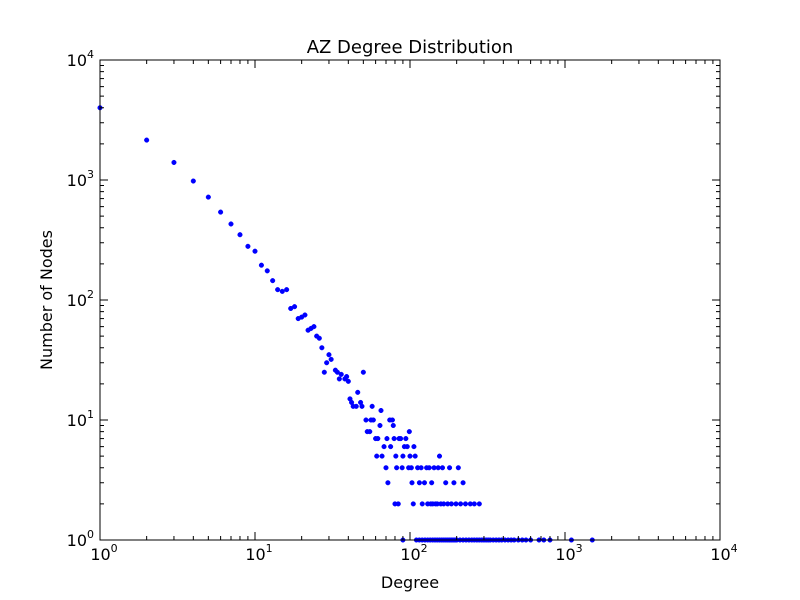 The image size is (800, 600). Describe the element at coordinates (723, 553) in the screenshot. I see `x-tick-label: 10⁴` at that location.